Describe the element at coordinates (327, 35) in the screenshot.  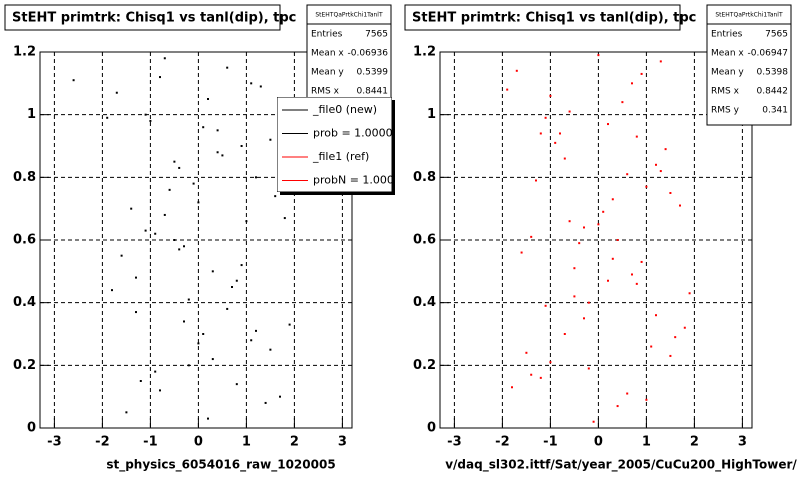
I see `stats-label: Entries` at that location.